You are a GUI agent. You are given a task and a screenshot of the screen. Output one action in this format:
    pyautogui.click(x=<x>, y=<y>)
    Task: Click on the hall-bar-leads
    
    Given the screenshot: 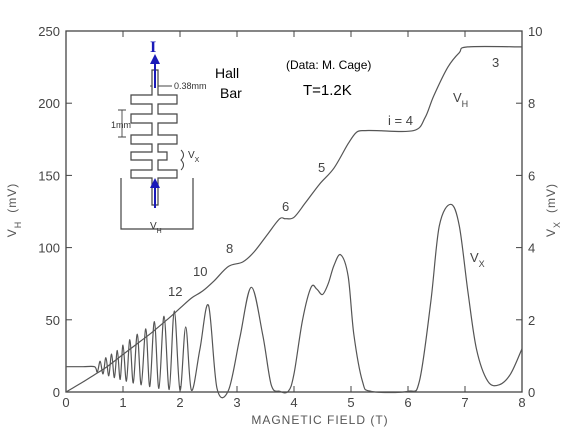 What is the action you would take?
    pyautogui.click(x=157, y=204)
    